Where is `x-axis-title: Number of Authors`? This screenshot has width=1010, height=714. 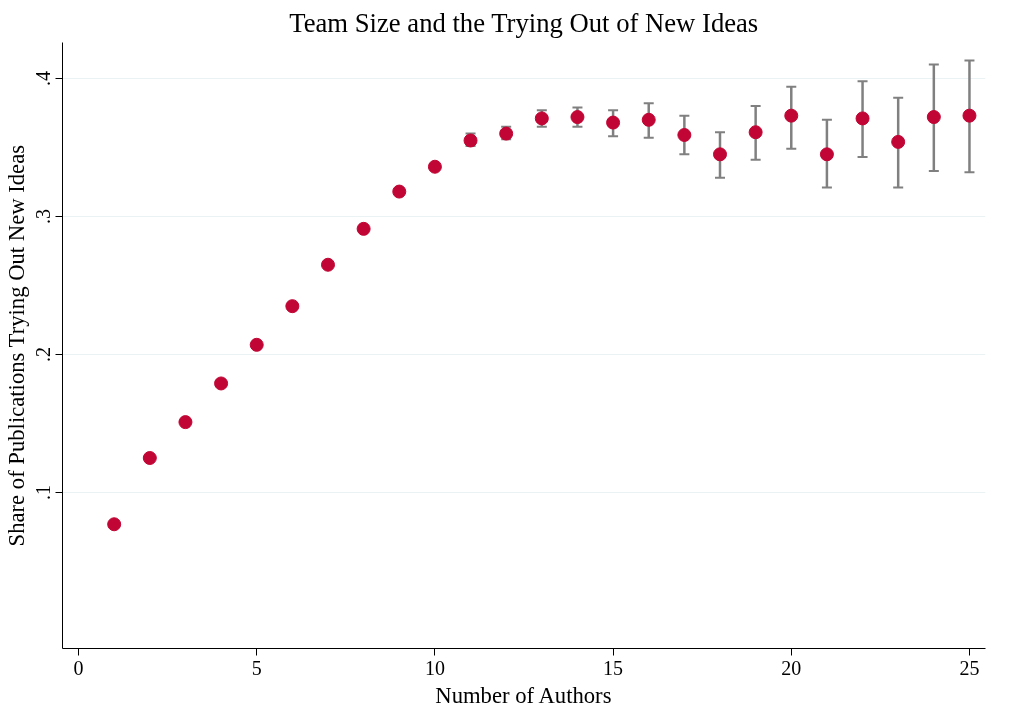 x-axis-title: Number of Authors is located at coordinates (523, 695).